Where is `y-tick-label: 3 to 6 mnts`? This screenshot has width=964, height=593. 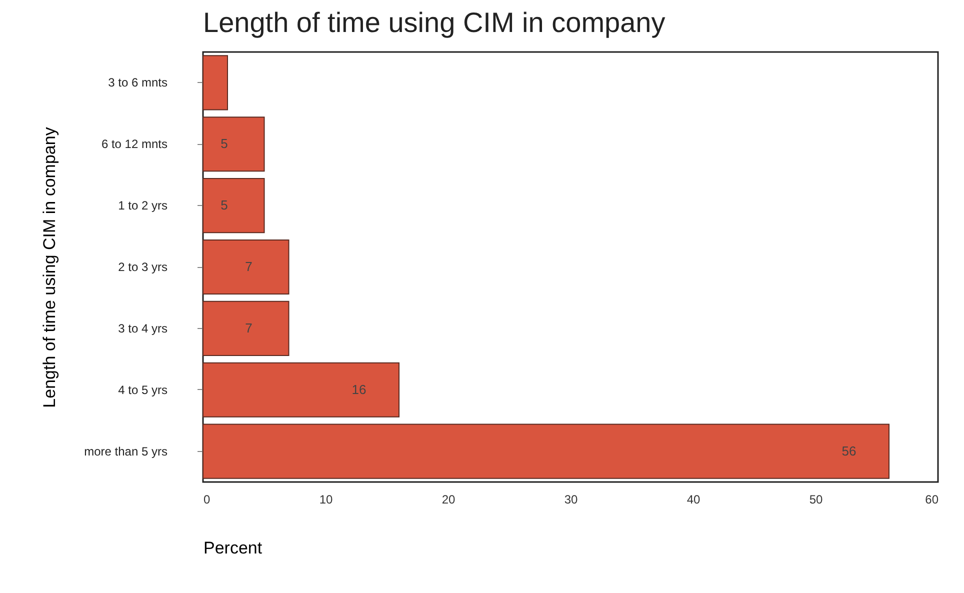
y-tick-label: 3 to 6 mnts is located at coordinates (138, 83).